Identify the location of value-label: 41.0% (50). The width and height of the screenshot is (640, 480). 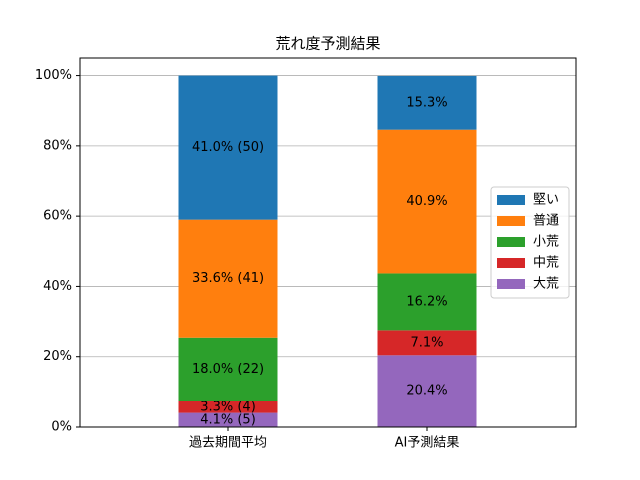
(228, 147).